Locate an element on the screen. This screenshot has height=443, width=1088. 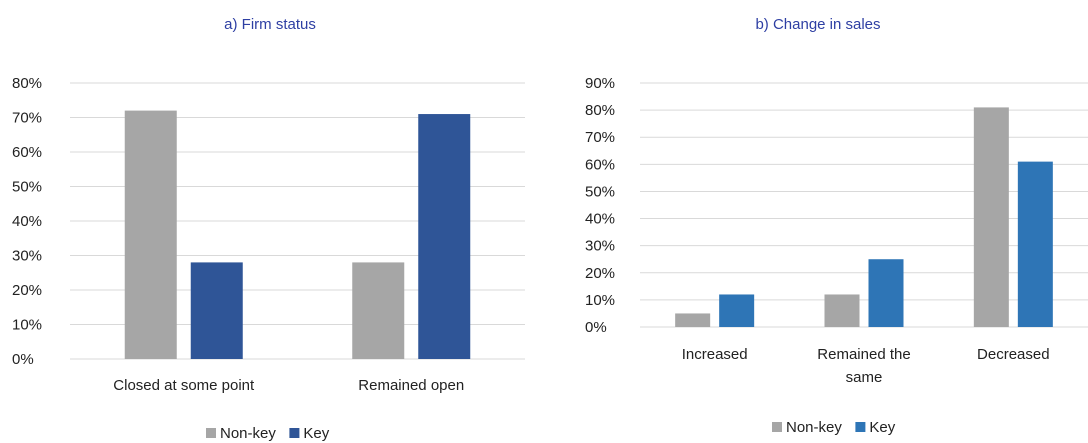
chart-a-y-tick-label: 0% is located at coordinates (23, 359).